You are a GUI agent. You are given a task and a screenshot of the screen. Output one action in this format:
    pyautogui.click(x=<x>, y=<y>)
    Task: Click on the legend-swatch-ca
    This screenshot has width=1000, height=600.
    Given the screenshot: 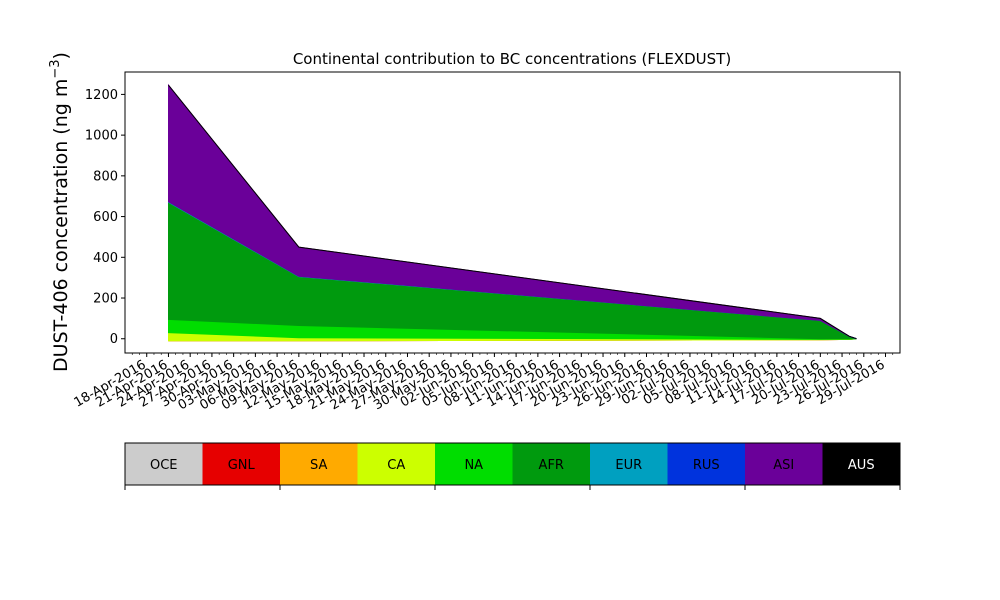 What is the action you would take?
    pyautogui.click(x=396, y=464)
    